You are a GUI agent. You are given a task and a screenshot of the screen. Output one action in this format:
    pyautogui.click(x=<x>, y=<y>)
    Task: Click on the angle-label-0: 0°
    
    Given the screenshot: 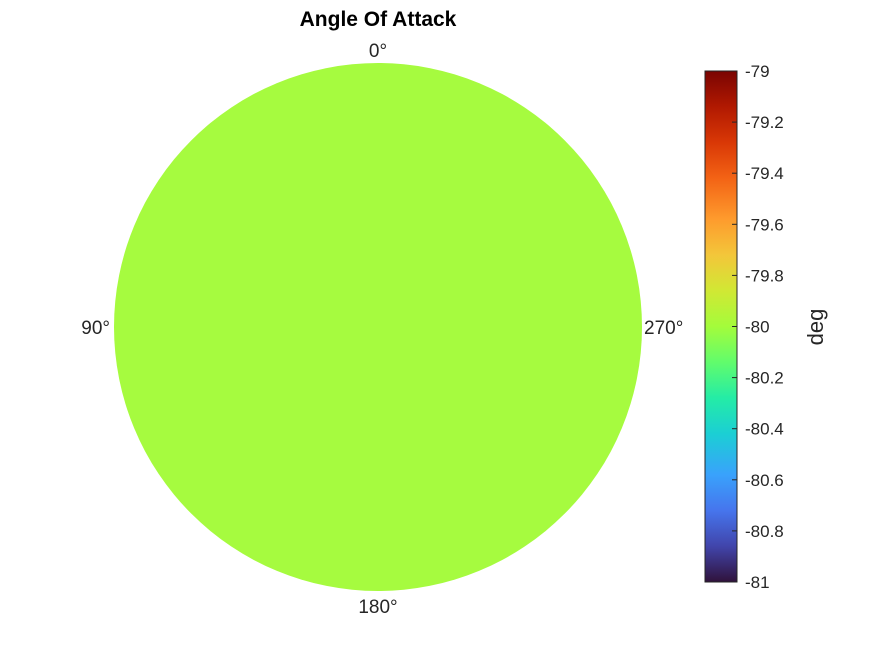 What is the action you would take?
    pyautogui.click(x=378, y=51)
    